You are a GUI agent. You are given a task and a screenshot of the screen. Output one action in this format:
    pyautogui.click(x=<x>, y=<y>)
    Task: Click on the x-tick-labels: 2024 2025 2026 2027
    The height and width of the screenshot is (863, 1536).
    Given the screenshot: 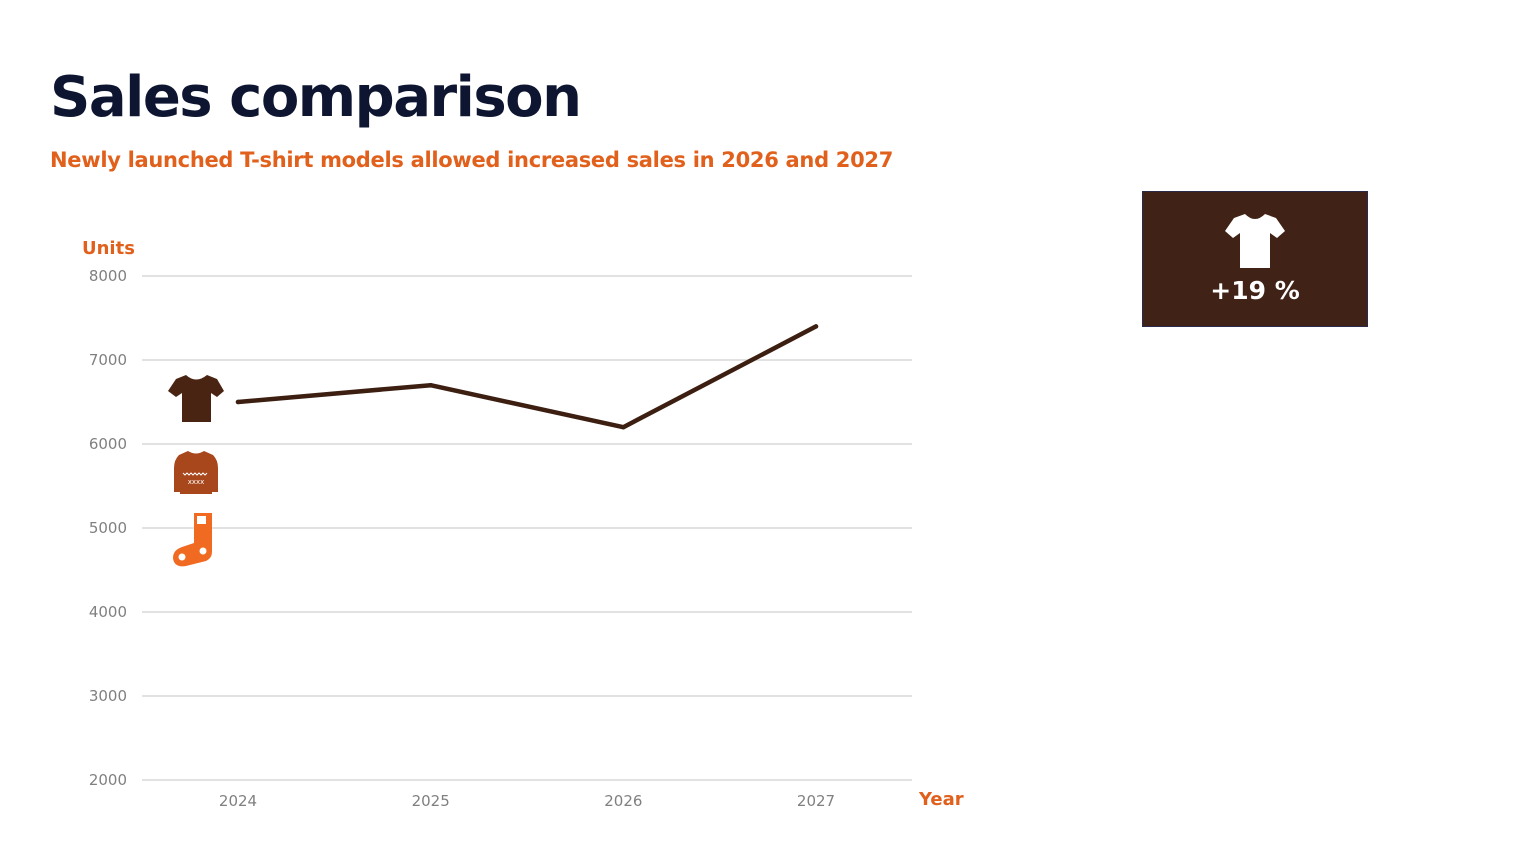 What is the action you would take?
    pyautogui.click(x=527, y=801)
    